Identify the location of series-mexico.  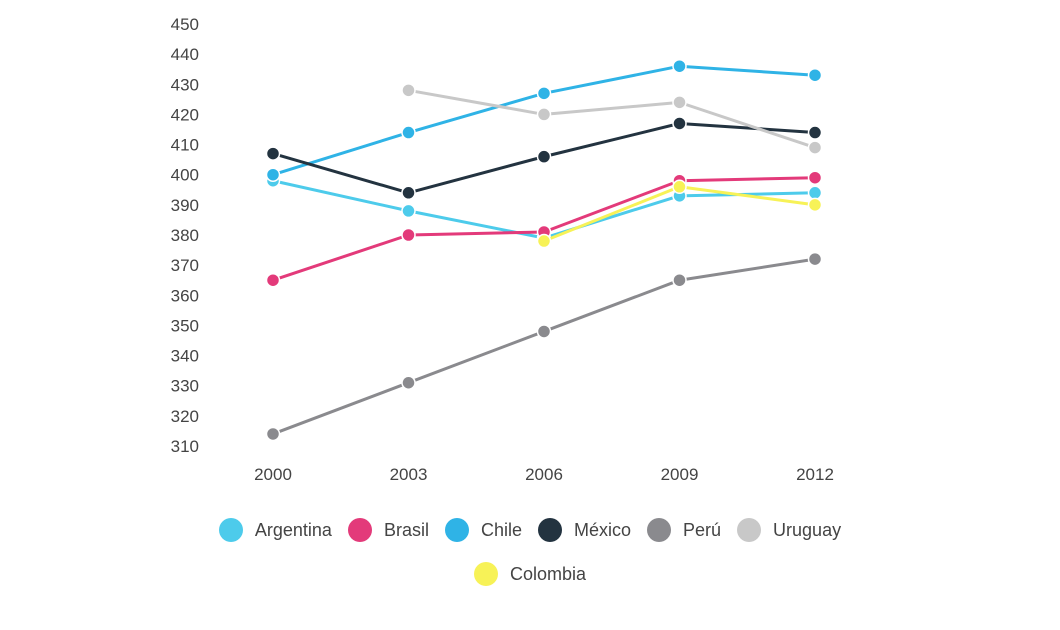
(544, 158).